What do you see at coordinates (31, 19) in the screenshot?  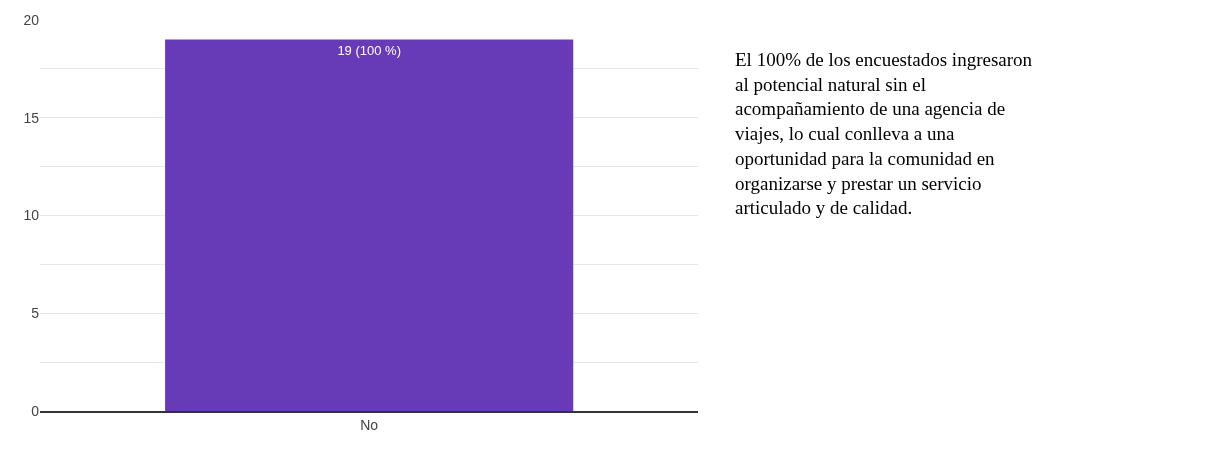 I see `y-tick-label: 20` at bounding box center [31, 19].